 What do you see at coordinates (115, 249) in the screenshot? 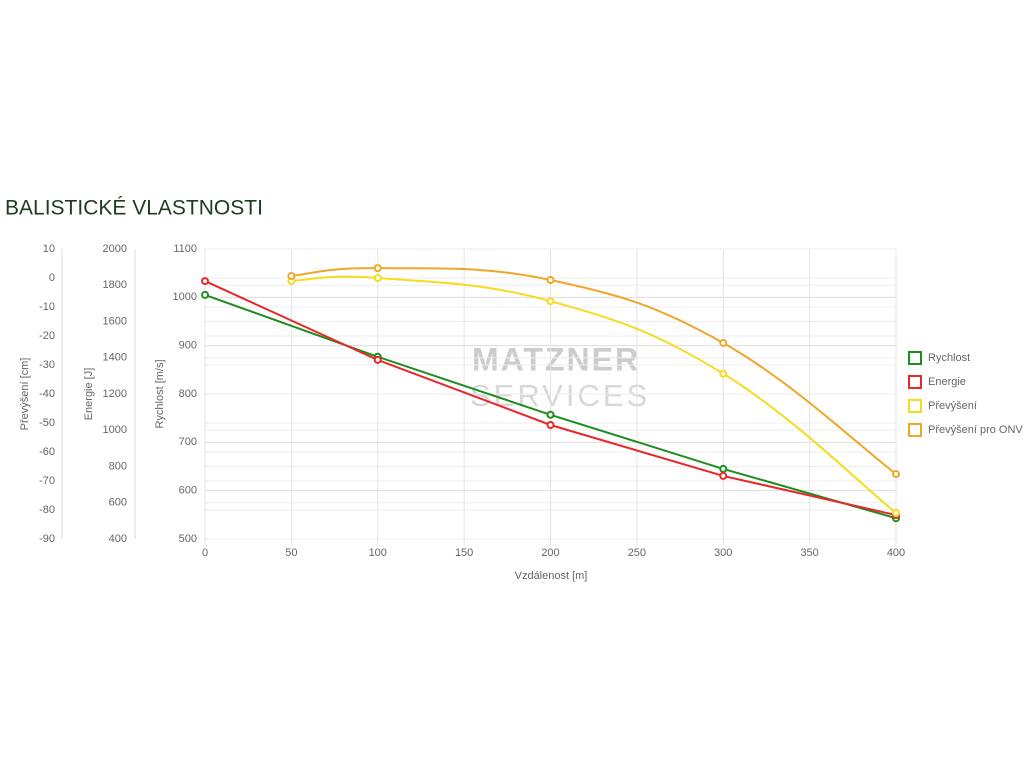
I see `y2-tick-label: 2000` at bounding box center [115, 249].